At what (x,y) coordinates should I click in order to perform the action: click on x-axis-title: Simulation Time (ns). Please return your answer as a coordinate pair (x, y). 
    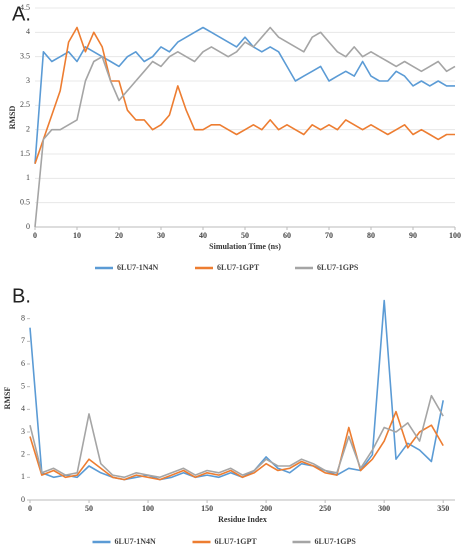
    Looking at the image, I should click on (245, 246).